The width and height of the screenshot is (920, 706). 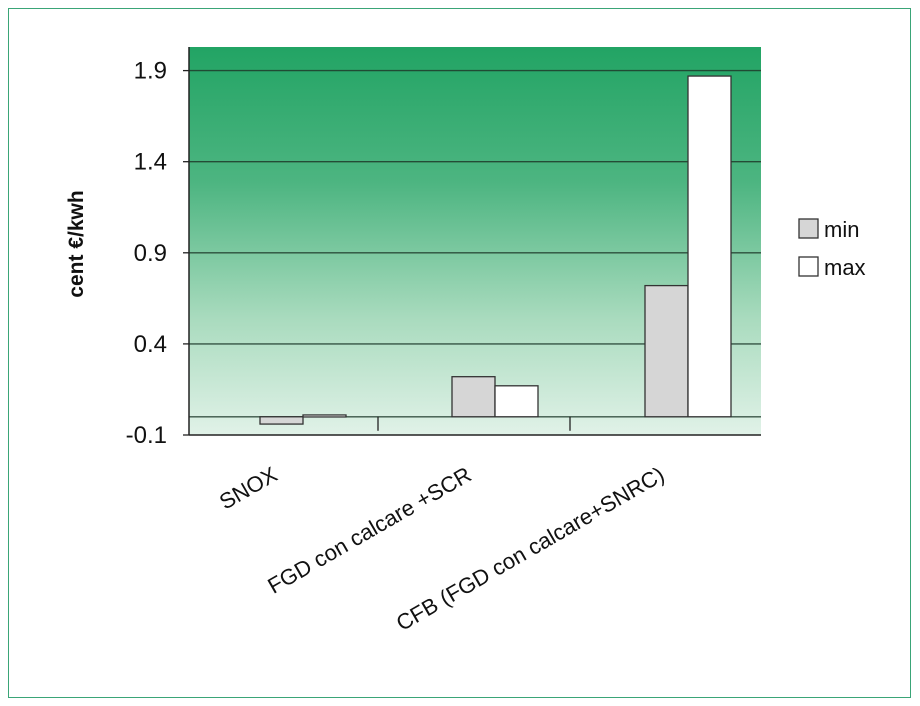 What do you see at coordinates (841, 229) in the screenshot?
I see `legend-label-min: min` at bounding box center [841, 229].